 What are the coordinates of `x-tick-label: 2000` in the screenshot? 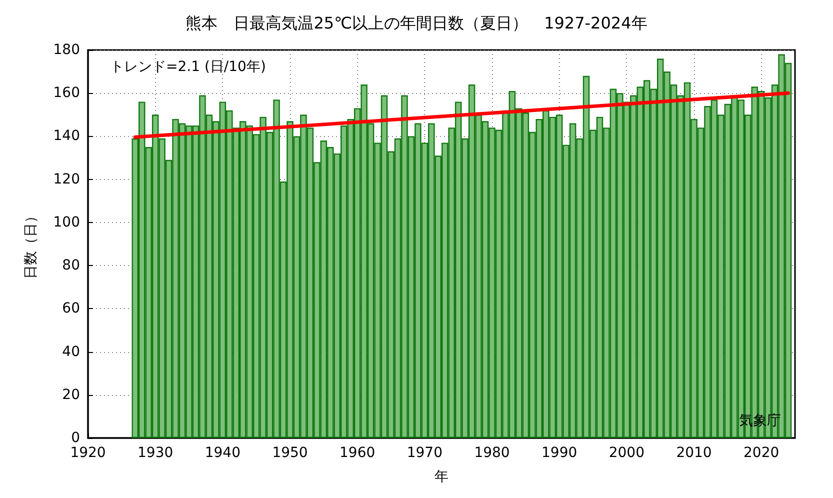 It's located at (626, 453).